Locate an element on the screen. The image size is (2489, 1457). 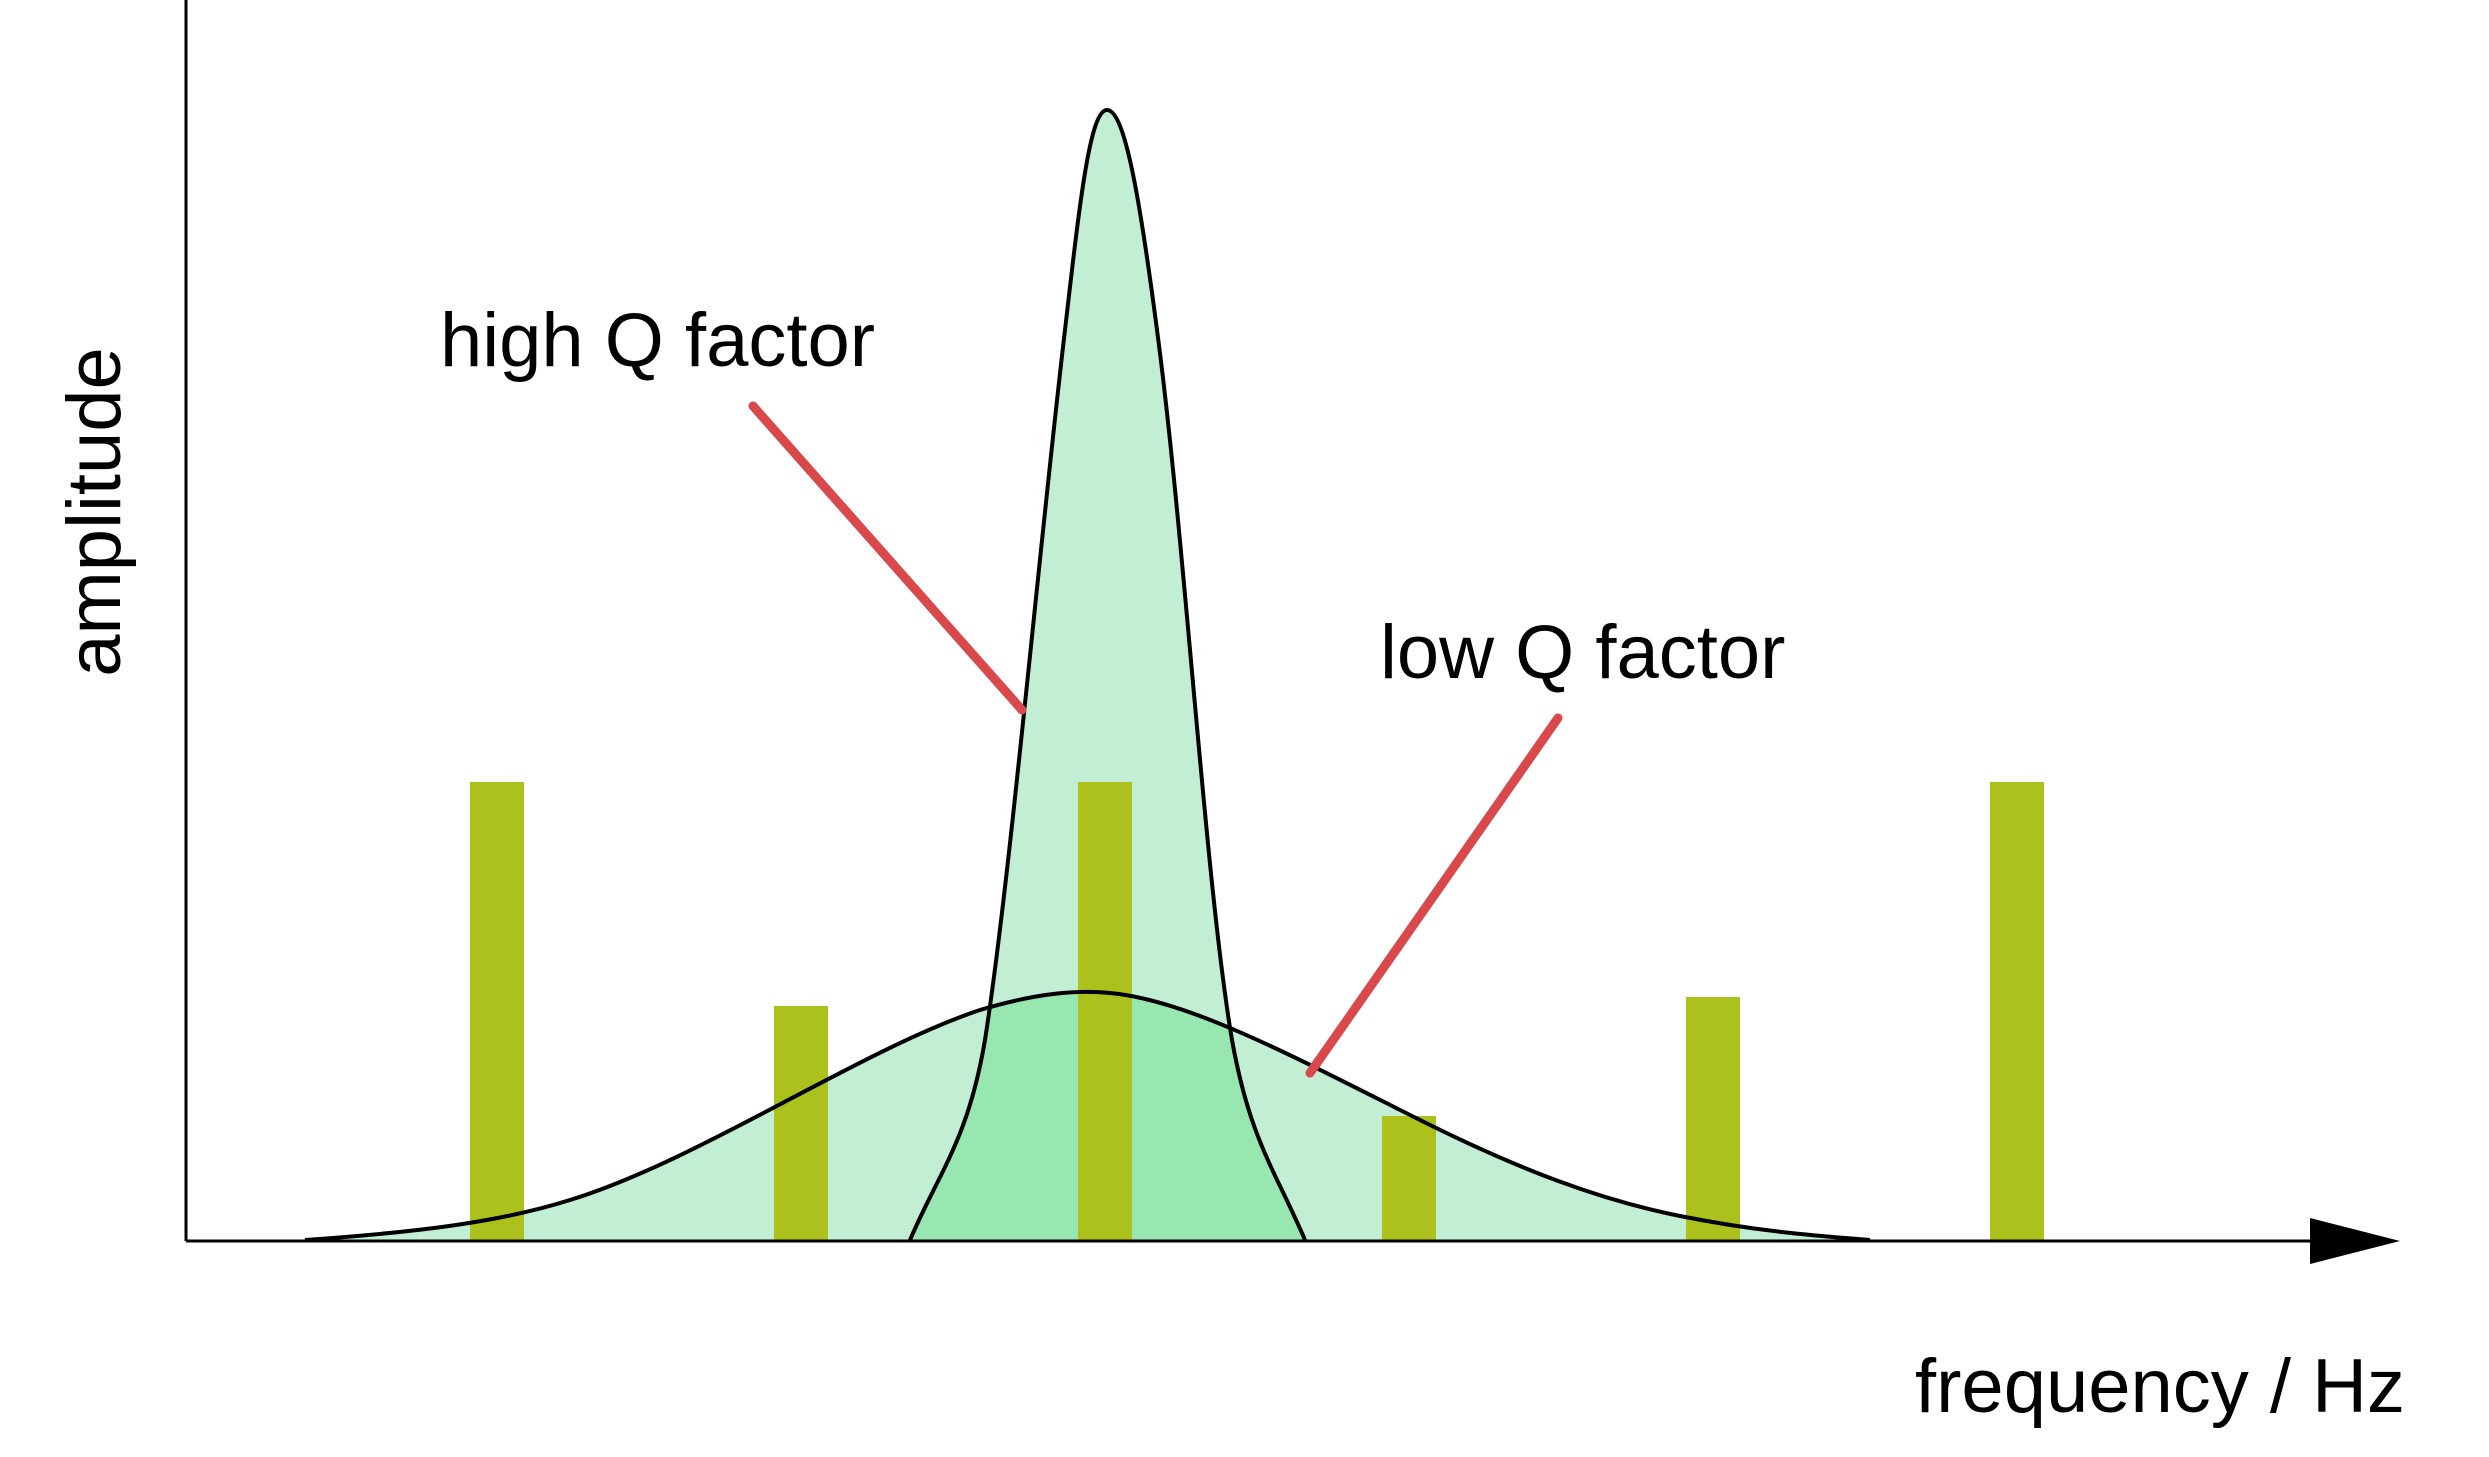
high-q-label: high Q factor is located at coordinates (657, 340).